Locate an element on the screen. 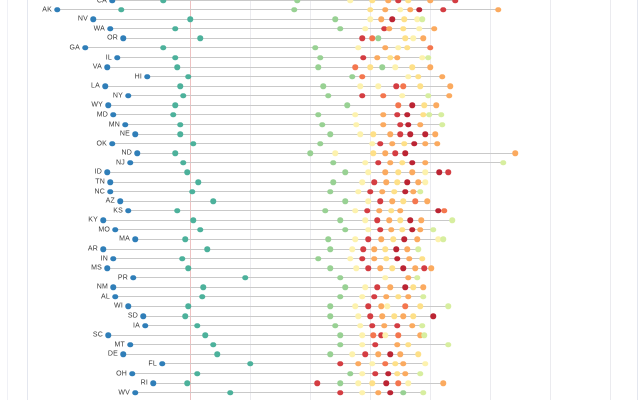  dot-IN-orange is located at coordinates (374, 258).